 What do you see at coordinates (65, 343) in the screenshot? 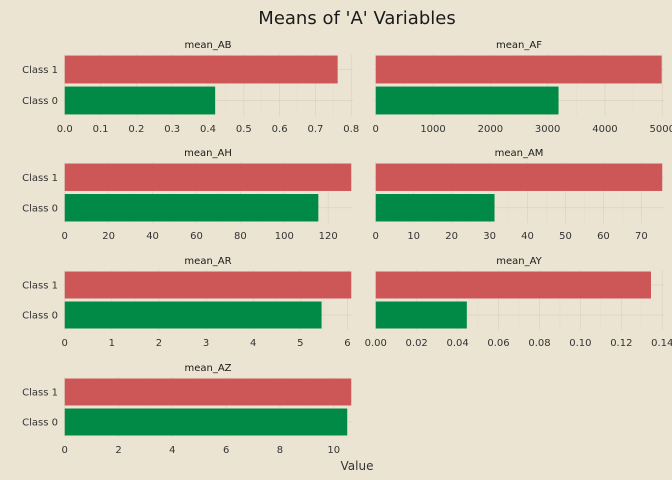
I see `tick-label-mean-ar: 0` at bounding box center [65, 343].